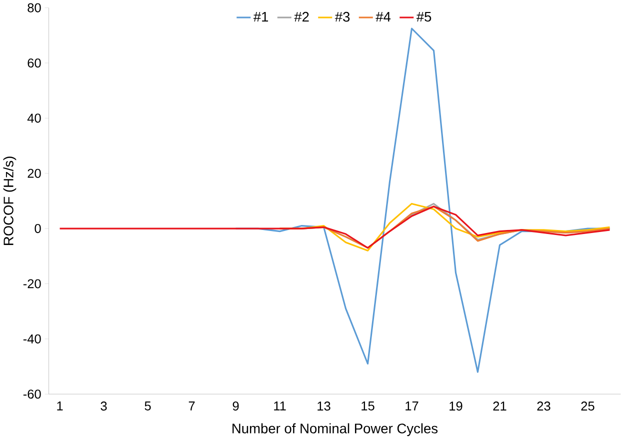 The width and height of the screenshot is (624, 439). Describe the element at coordinates (147, 405) in the screenshot. I see `x-tick-label: 5` at that location.